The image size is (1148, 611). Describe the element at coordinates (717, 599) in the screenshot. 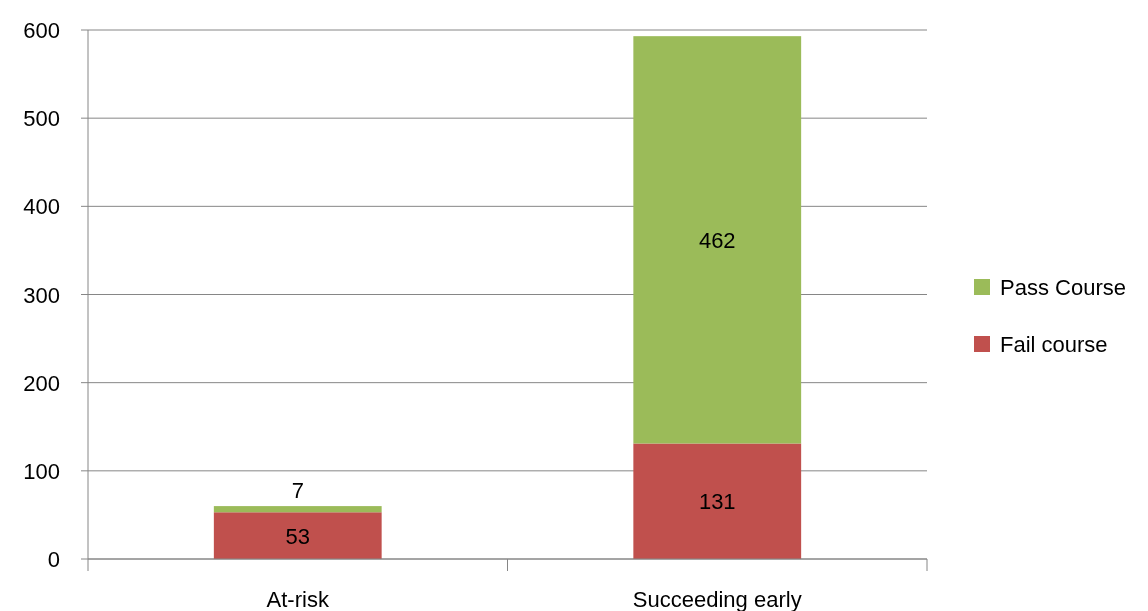

I see `x-tick-label: Succeeding early` at that location.